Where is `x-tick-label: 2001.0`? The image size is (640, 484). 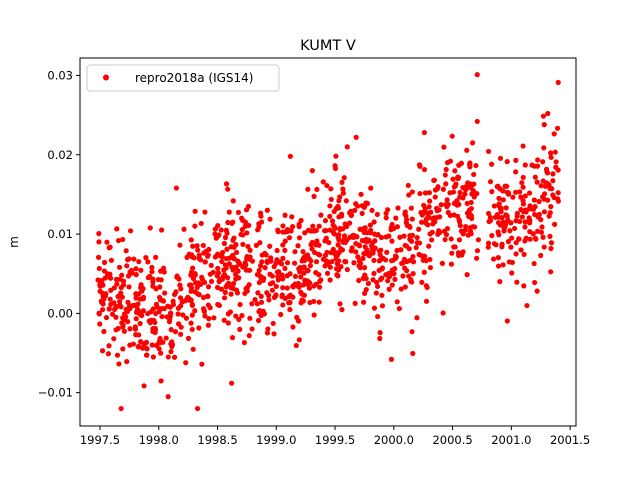
x-tick-label: 2001.0 is located at coordinates (511, 440).